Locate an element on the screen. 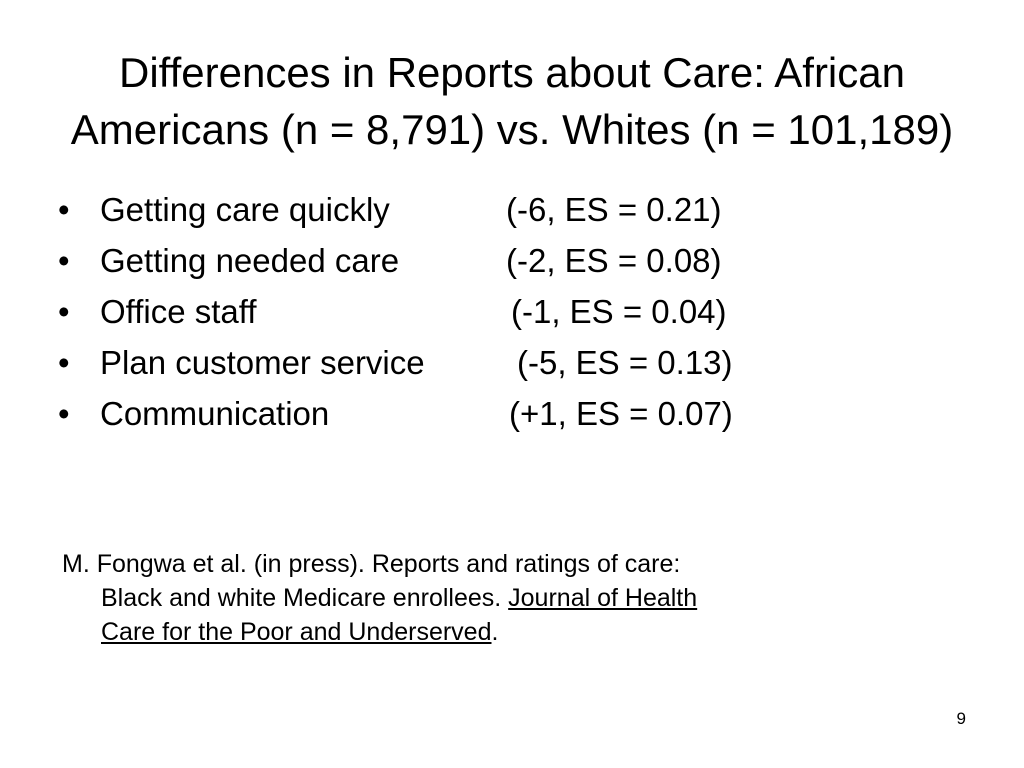 This screenshot has width=1024, height=768. citation-end: . is located at coordinates (495, 632).